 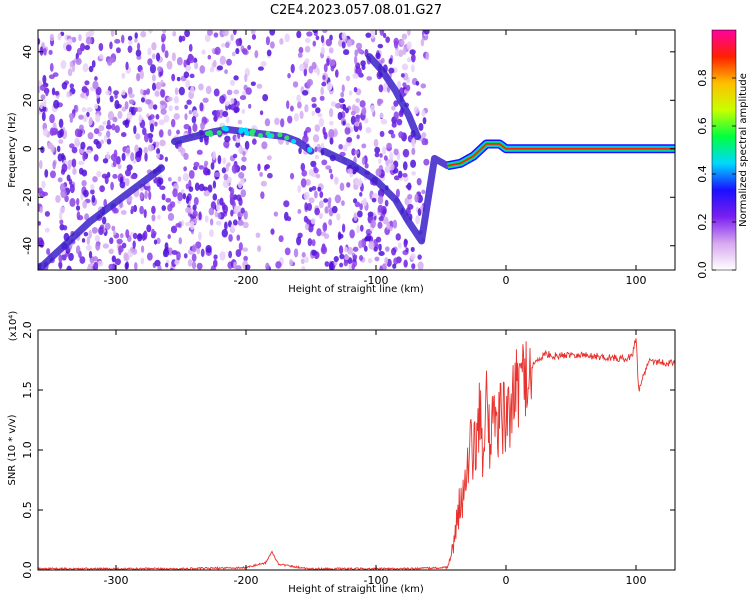 What do you see at coordinates (27, 510) in the screenshot?
I see `y-tick-label: 0.5` at bounding box center [27, 510].